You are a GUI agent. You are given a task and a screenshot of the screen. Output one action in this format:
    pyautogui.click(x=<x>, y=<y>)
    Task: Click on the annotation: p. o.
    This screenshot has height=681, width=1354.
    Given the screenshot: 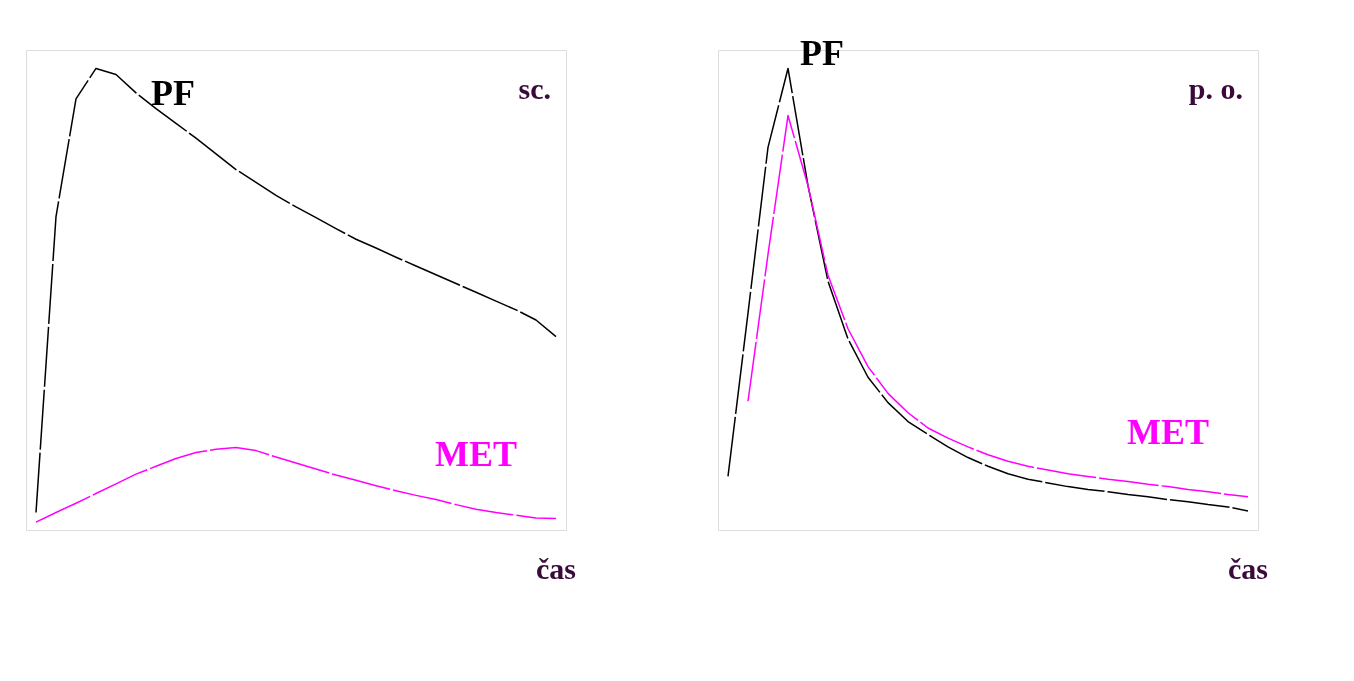 What is the action you would take?
    pyautogui.click(x=1215, y=88)
    